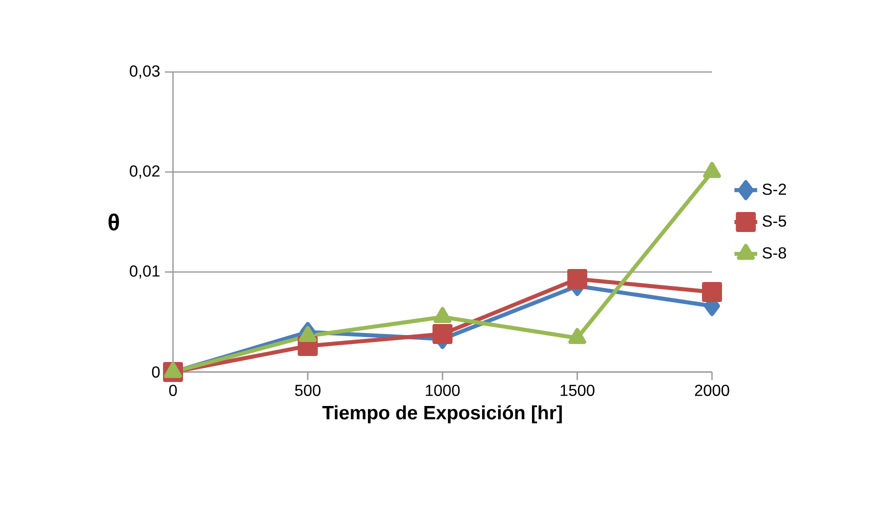 The width and height of the screenshot is (887, 508). Describe the element at coordinates (774, 221) in the screenshot. I see `legend-label: S-5` at that location.